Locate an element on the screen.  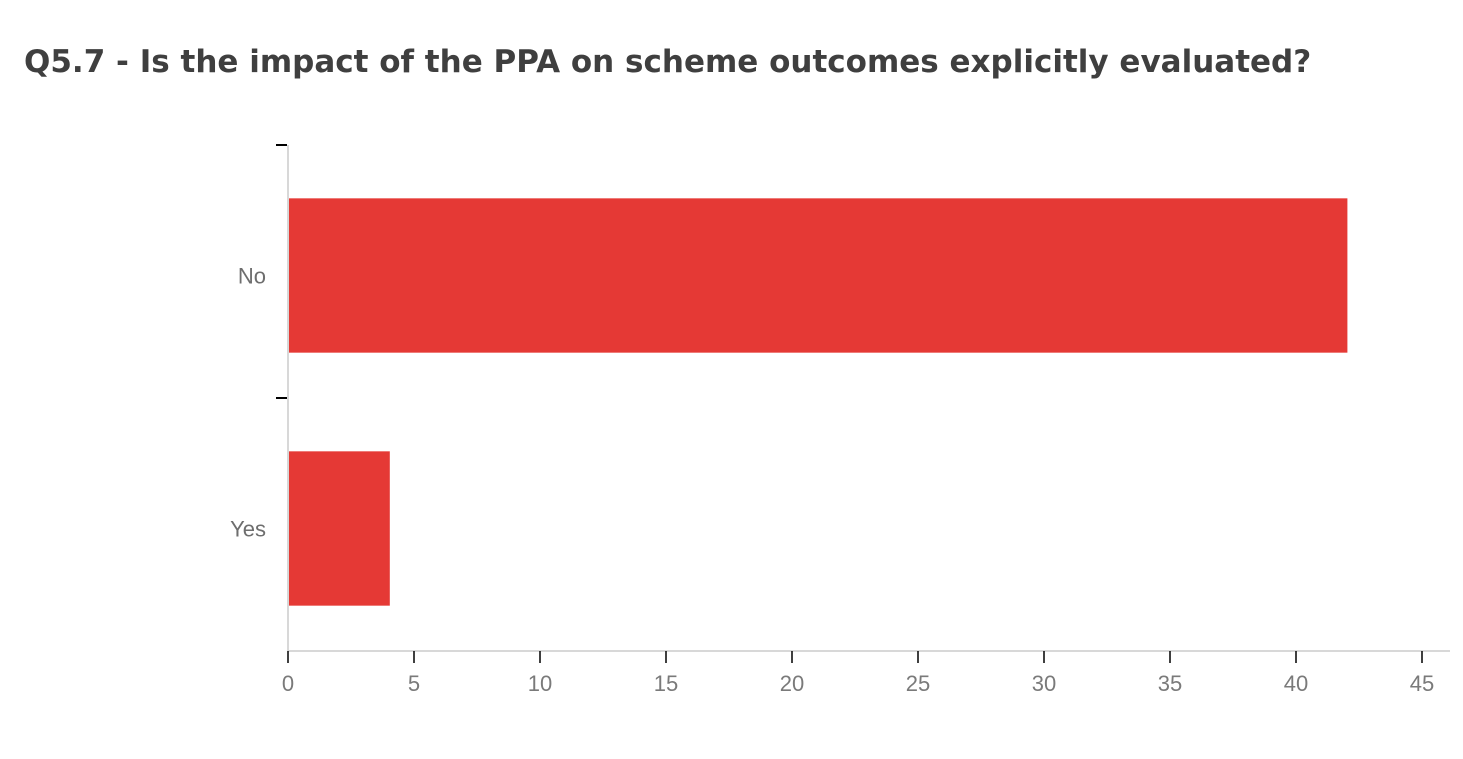
x-tick-label: 25 is located at coordinates (918, 683).